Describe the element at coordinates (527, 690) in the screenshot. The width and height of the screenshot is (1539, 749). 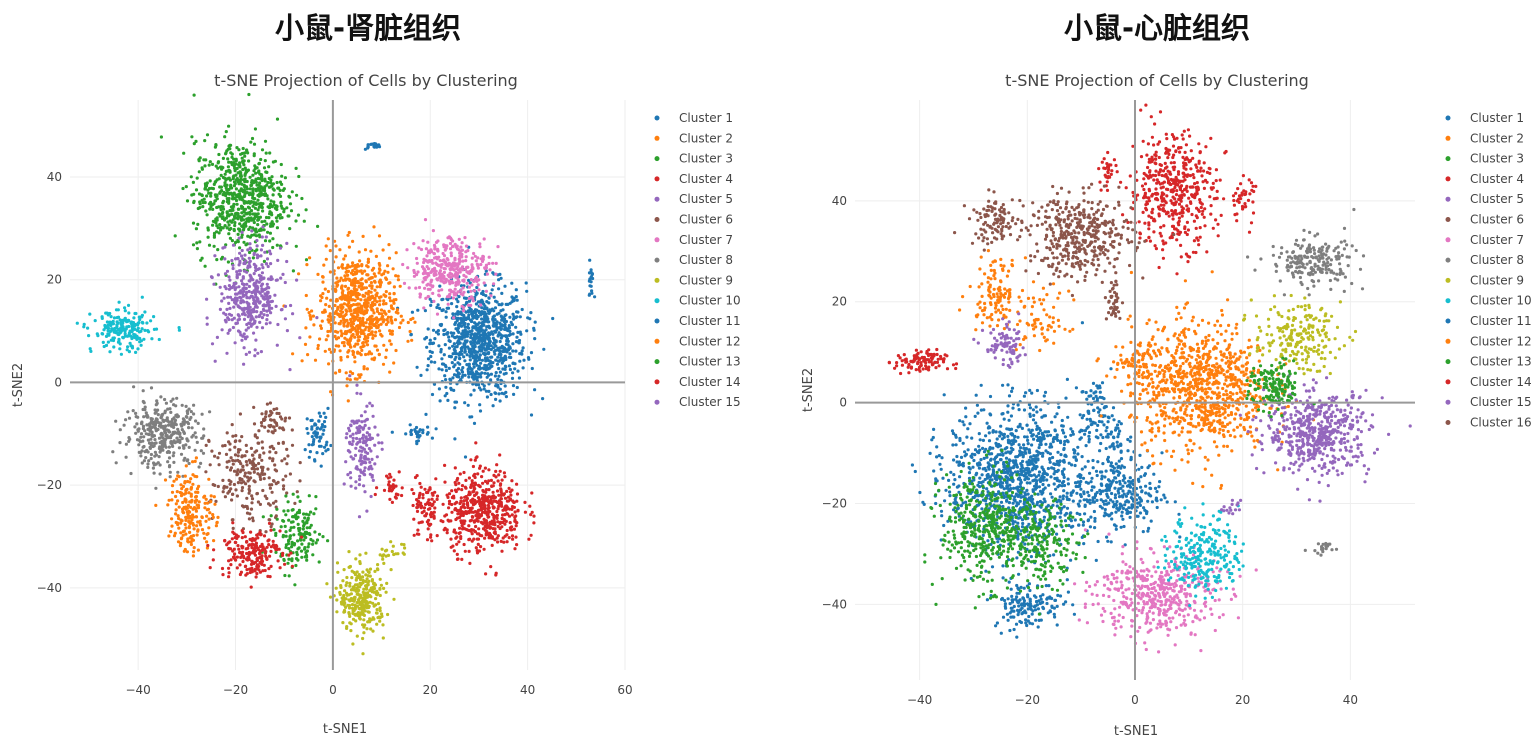
I see `x-tick-label: 40` at that location.